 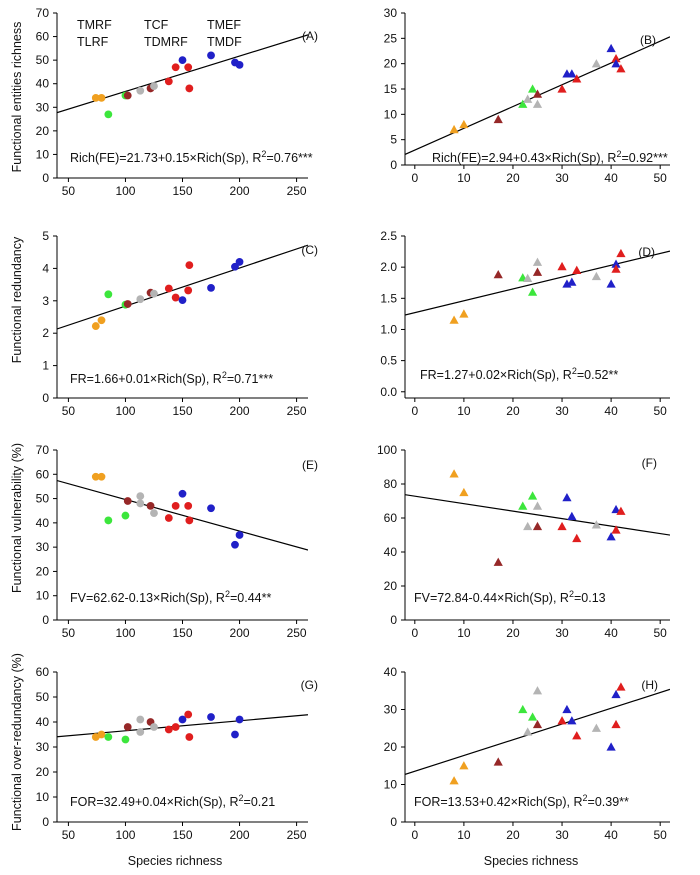 I want to click on y-tick-label: 20, so click(x=391, y=747).